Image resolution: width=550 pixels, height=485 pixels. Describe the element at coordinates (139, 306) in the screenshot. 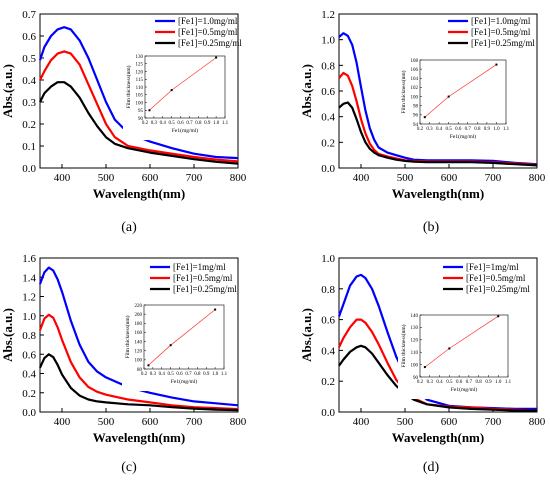

I see `inset-y-tick-label: 220` at that location.